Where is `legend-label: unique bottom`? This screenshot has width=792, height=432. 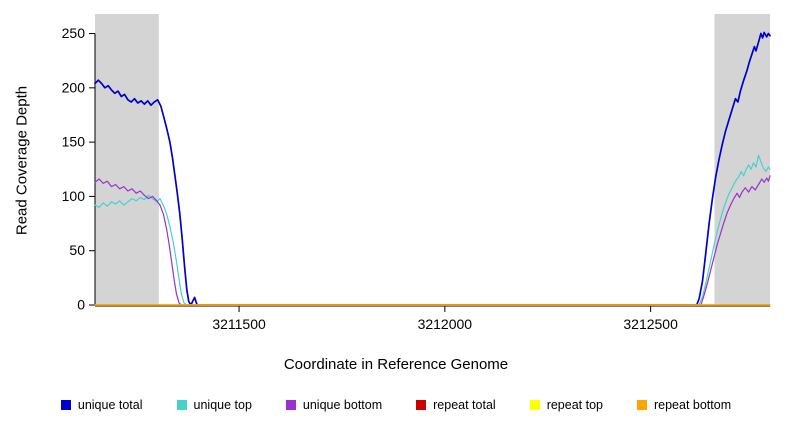
legend-label: unique bottom is located at coordinates (342, 405).